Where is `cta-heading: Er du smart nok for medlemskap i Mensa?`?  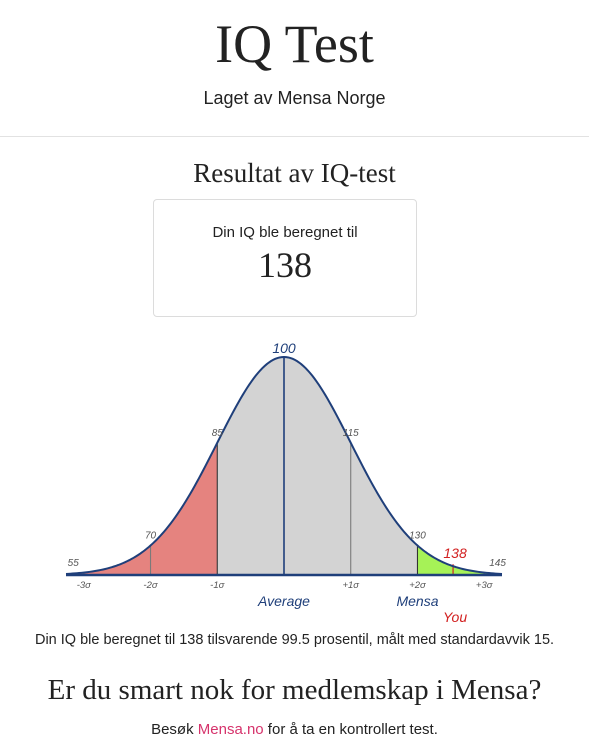
cta-heading: Er du smart nok for medlemskap i Mensa? is located at coordinates (294, 690).